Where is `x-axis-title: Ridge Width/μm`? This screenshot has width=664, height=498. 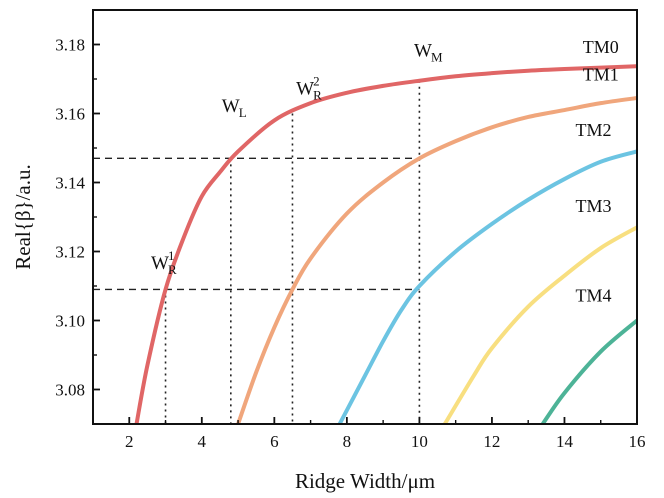
x-axis-title: Ridge Width/μm is located at coordinates (365, 481).